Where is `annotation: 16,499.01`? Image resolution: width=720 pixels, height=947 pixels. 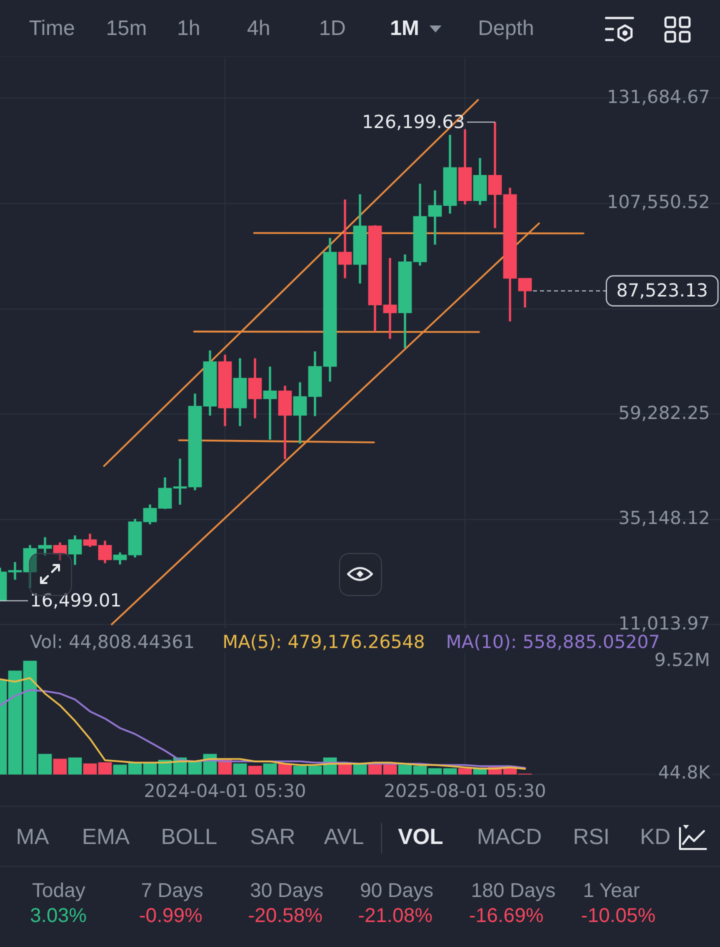 annotation: 16,499.01 is located at coordinates (76, 601).